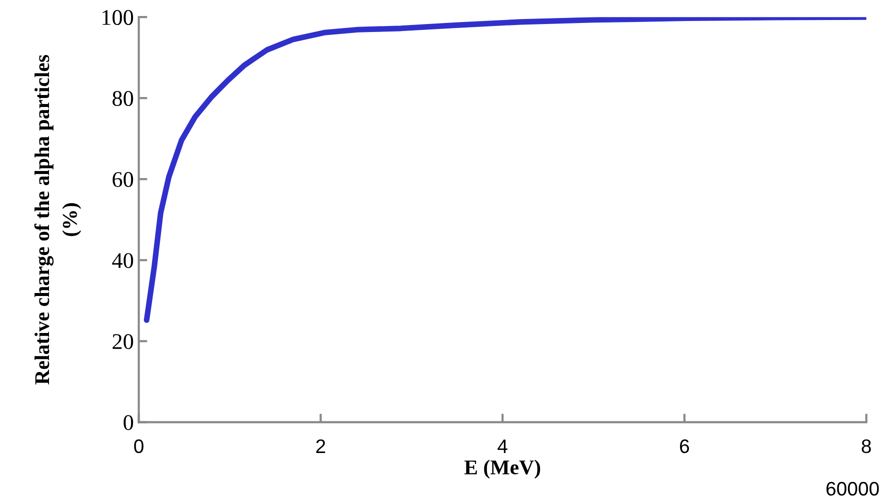  I want to click on y-tick-label: 20, so click(123, 342).